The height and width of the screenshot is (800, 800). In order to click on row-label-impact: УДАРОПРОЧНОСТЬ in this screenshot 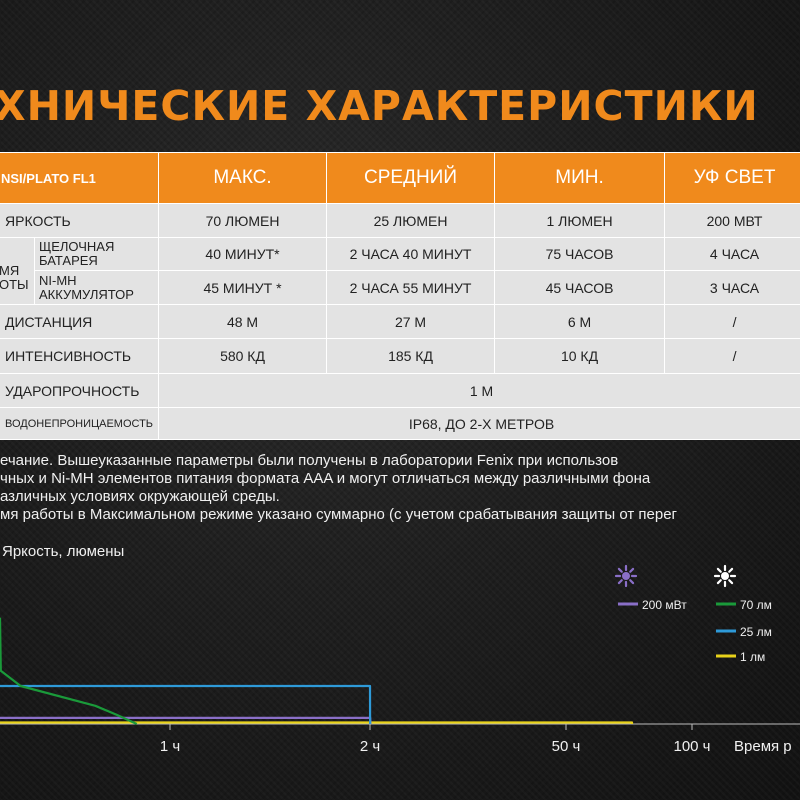, I will do `click(80, 390)`.